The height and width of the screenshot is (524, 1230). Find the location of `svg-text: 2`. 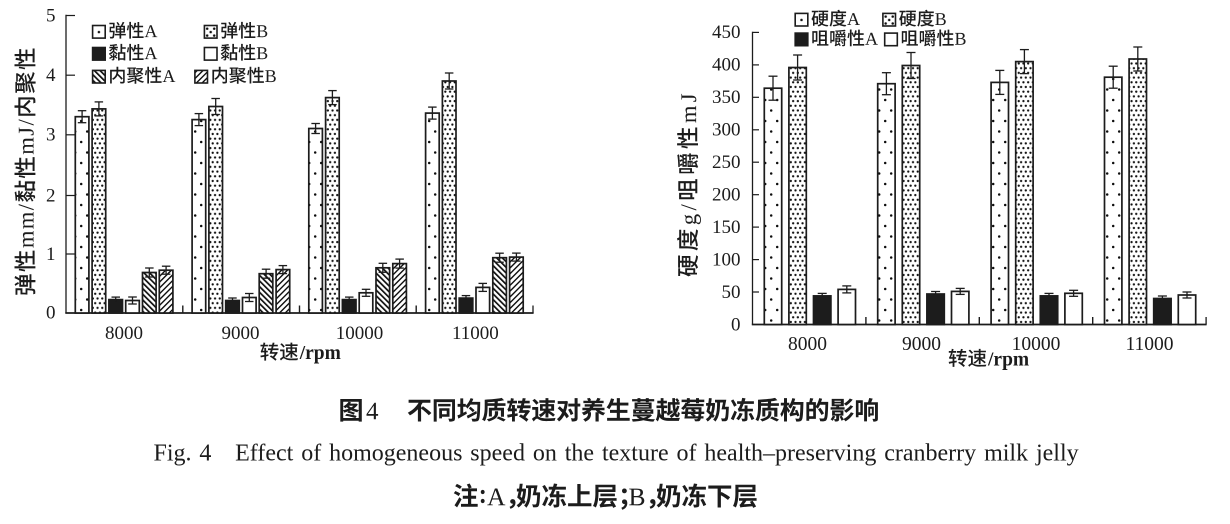

svg-text: 2 is located at coordinates (51, 195).